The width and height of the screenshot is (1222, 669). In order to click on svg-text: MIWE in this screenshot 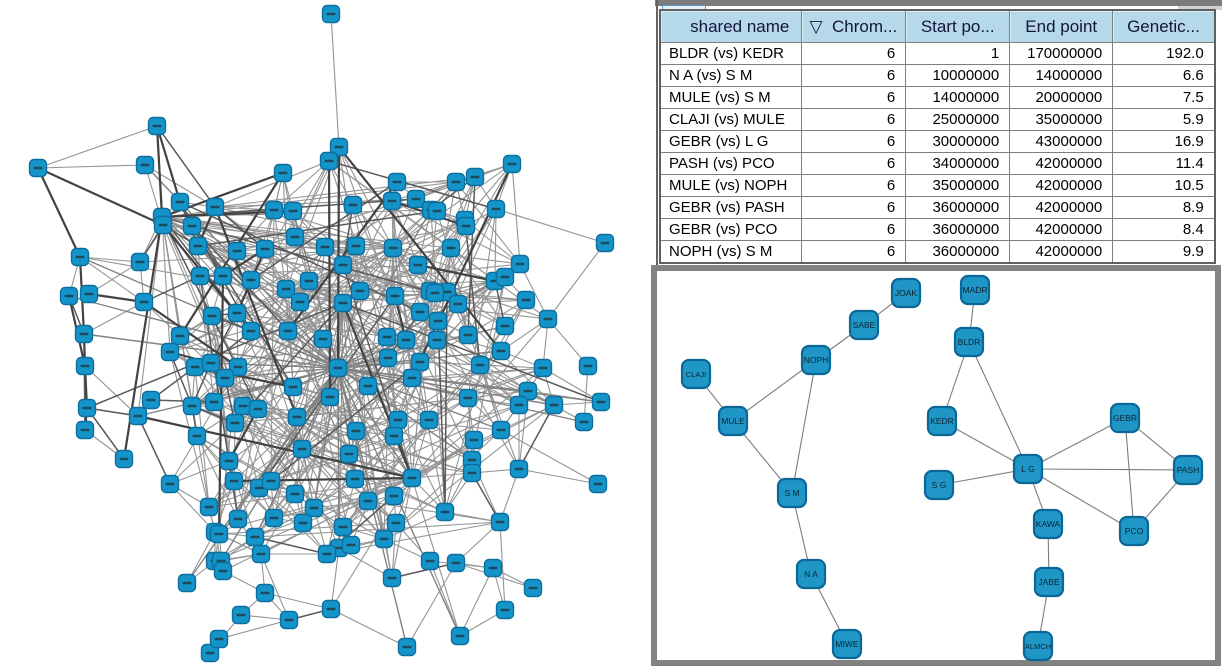, I will do `click(846, 644)`.